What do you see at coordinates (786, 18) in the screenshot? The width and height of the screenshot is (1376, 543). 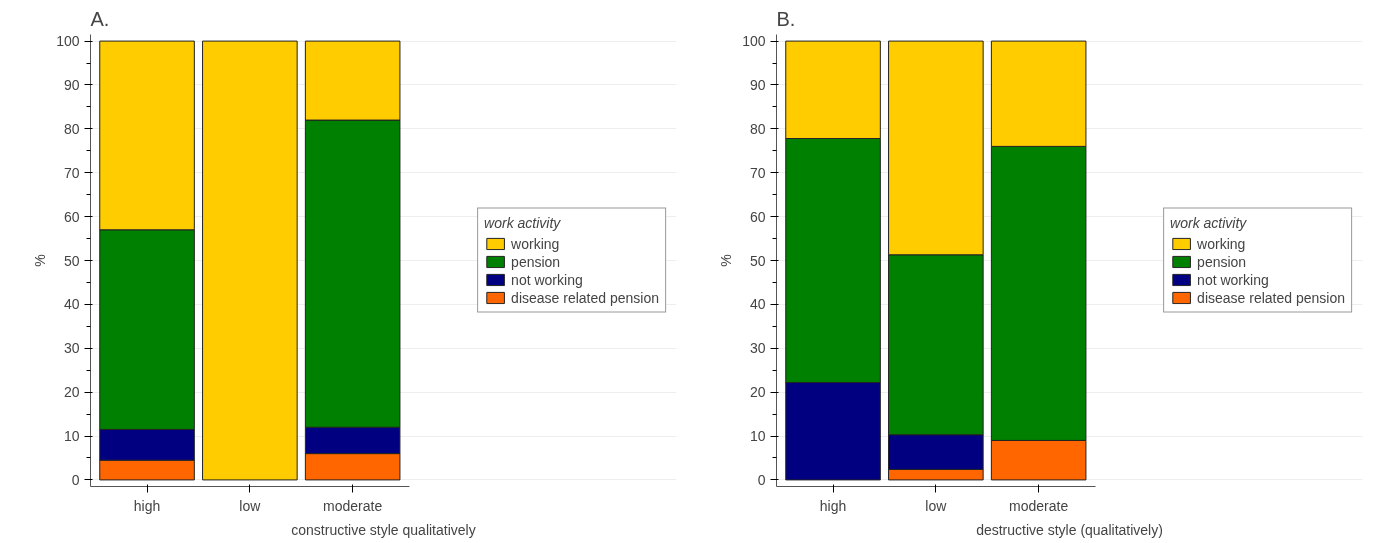 I see `chart-title: B.` at bounding box center [786, 18].